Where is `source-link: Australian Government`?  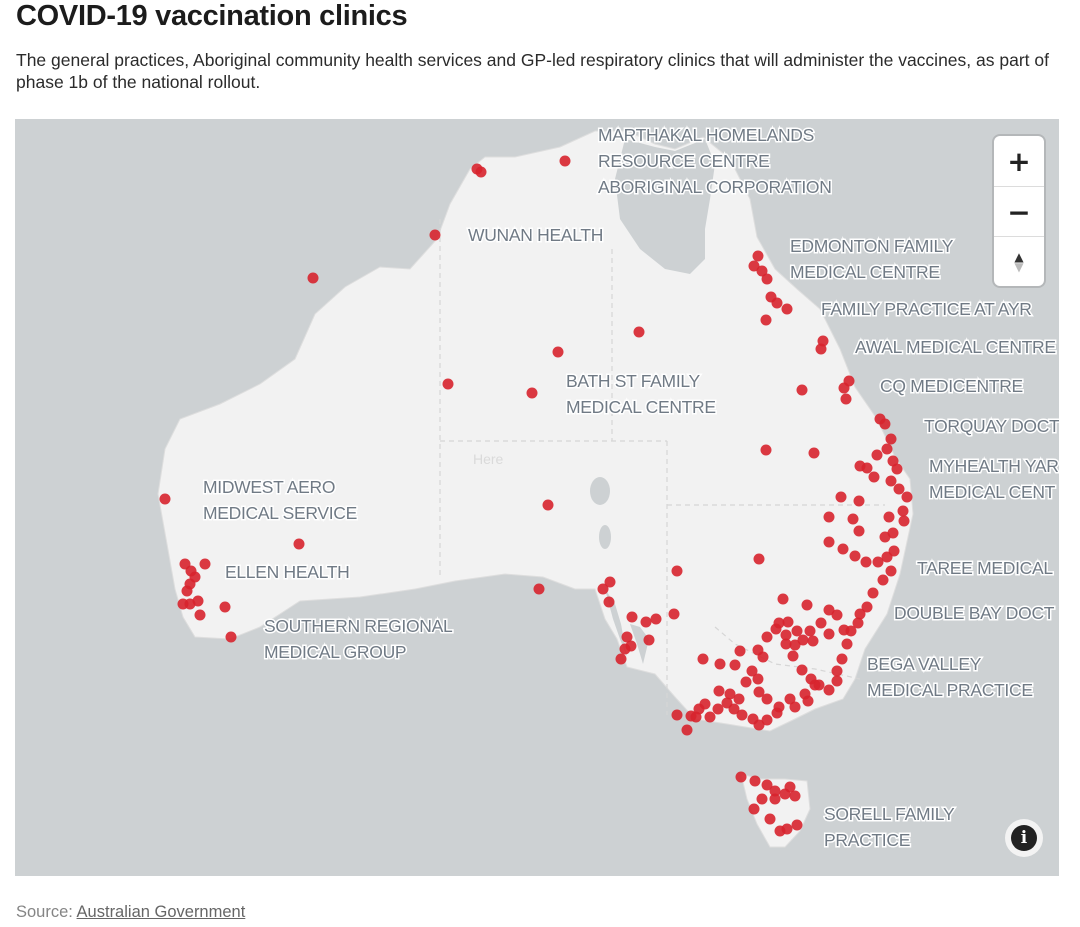 source-link: Australian Government is located at coordinates (161, 912).